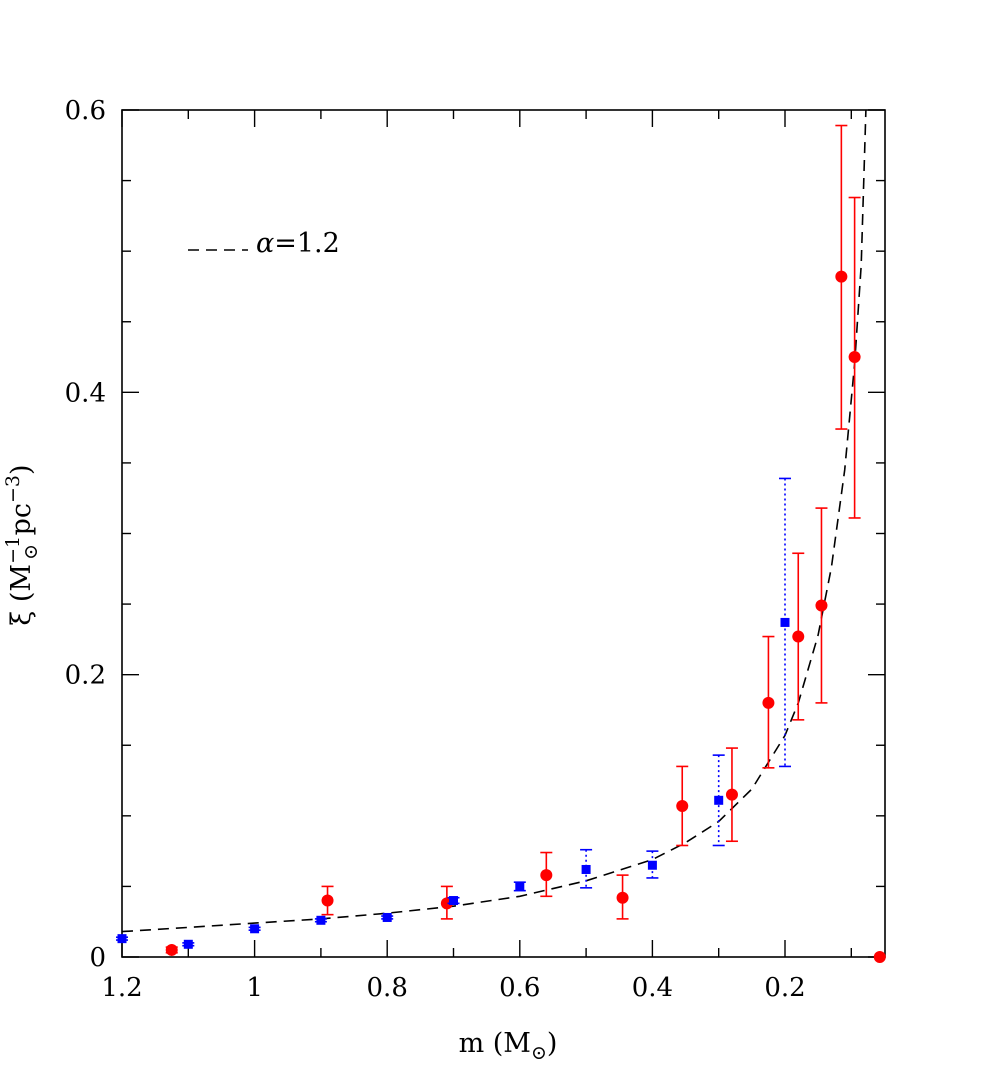 The image size is (981, 1090). What do you see at coordinates (285, 243) in the screenshot?
I see `legend-equals: =` at bounding box center [285, 243].